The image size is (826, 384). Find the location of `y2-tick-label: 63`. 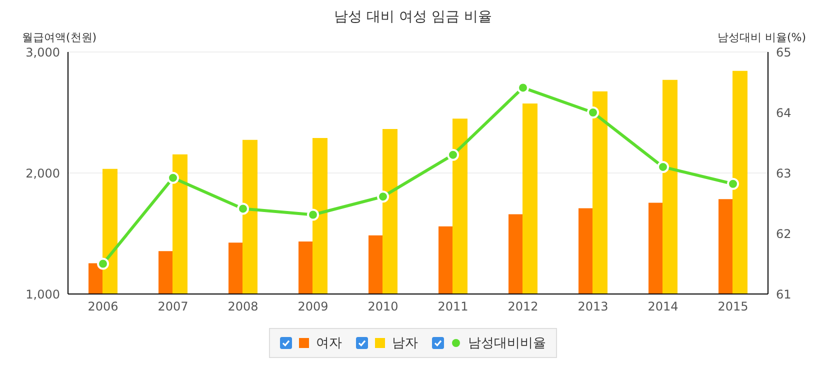

y2-tick-label: 63 is located at coordinates (784, 173).